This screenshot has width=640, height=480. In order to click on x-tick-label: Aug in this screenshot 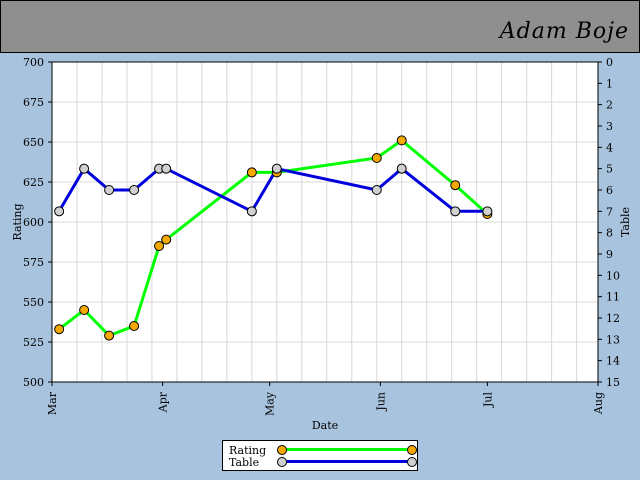, I will do `click(598, 403)`.